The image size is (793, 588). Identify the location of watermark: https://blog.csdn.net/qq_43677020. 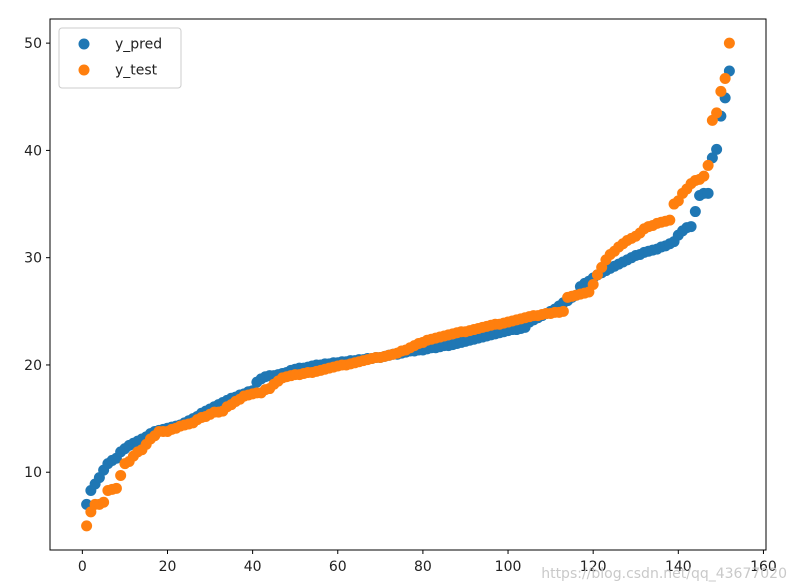
(664, 574).